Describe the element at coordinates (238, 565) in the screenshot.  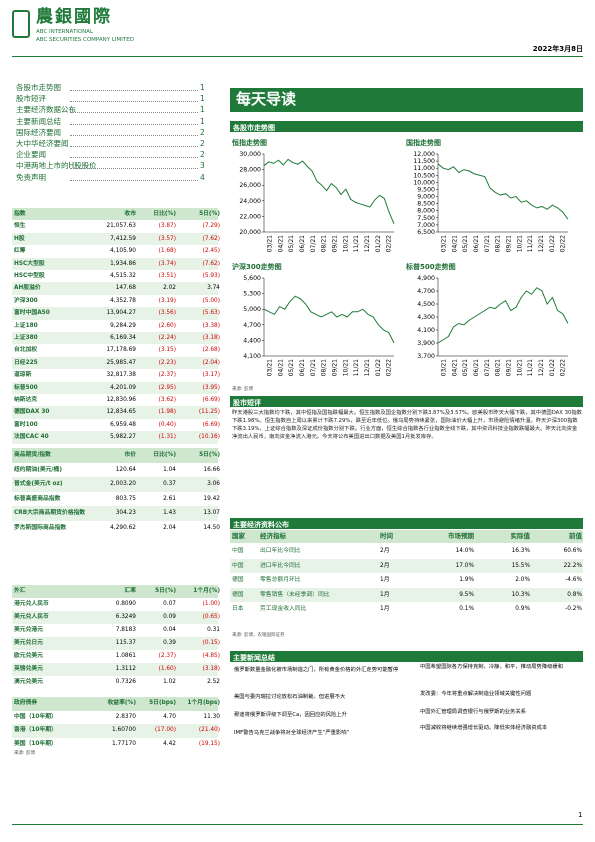
I see `econ-cell: 中国` at that location.